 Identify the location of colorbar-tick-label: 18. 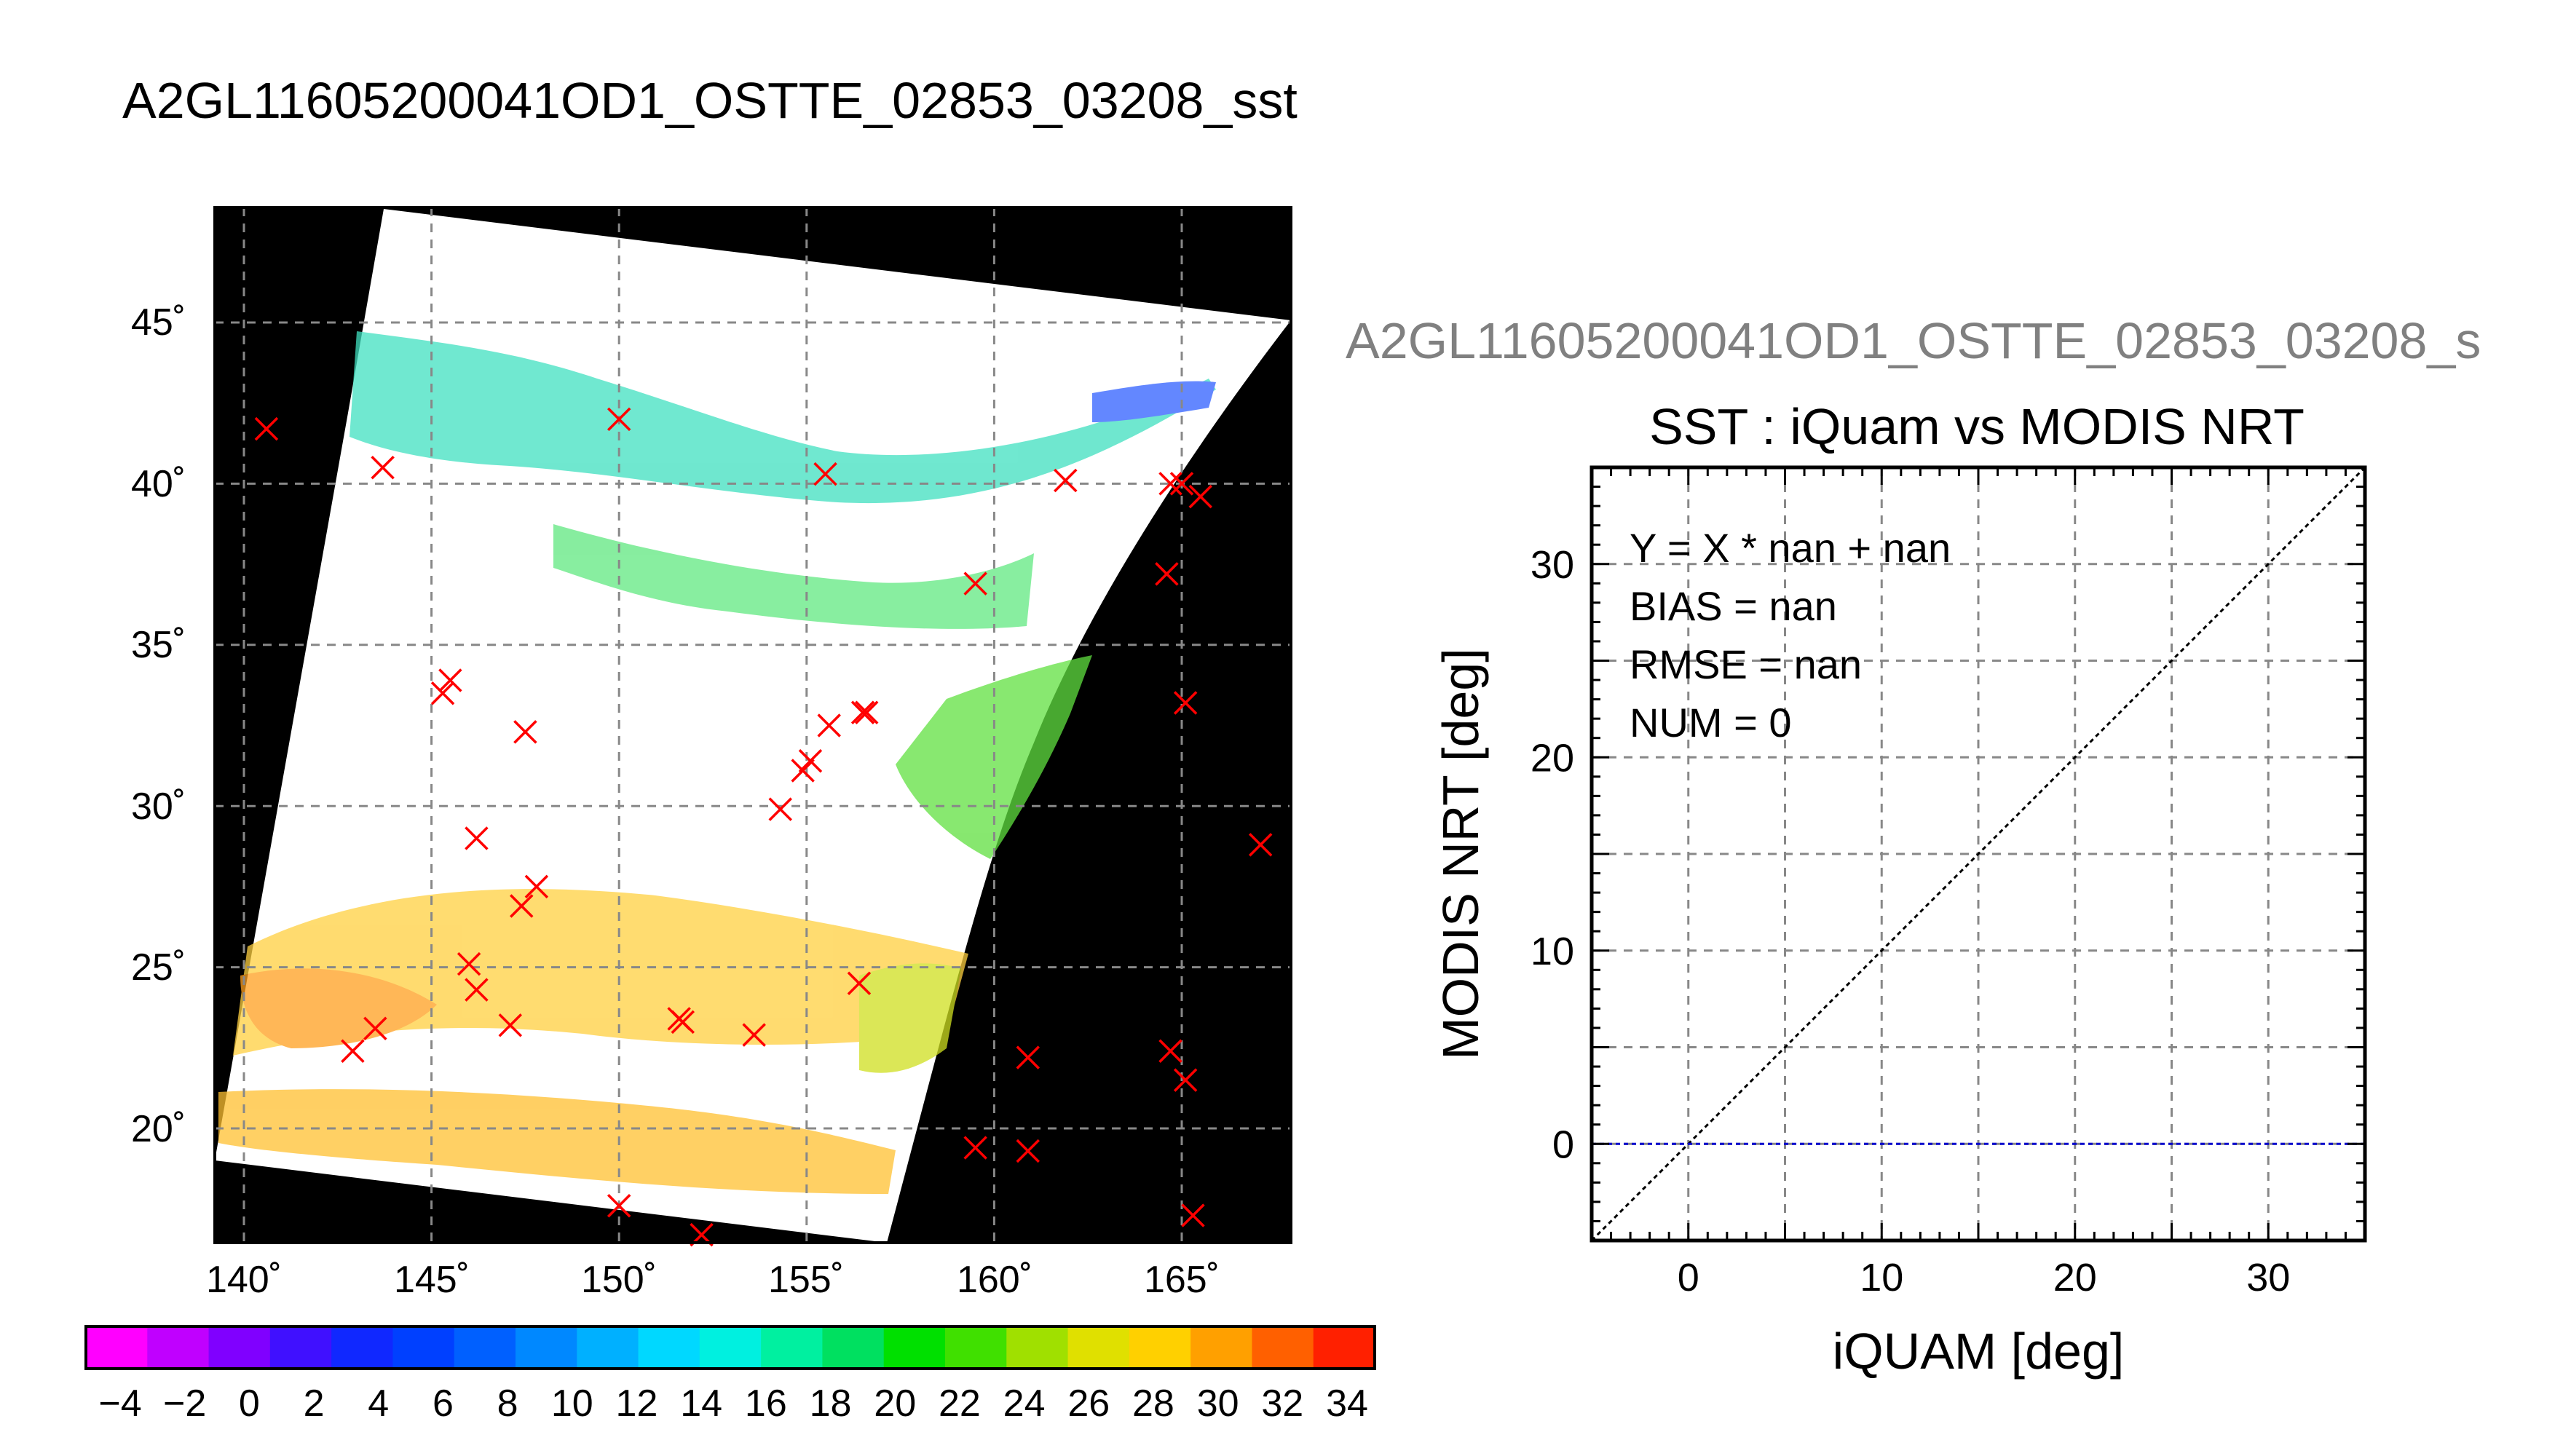
(831, 1403).